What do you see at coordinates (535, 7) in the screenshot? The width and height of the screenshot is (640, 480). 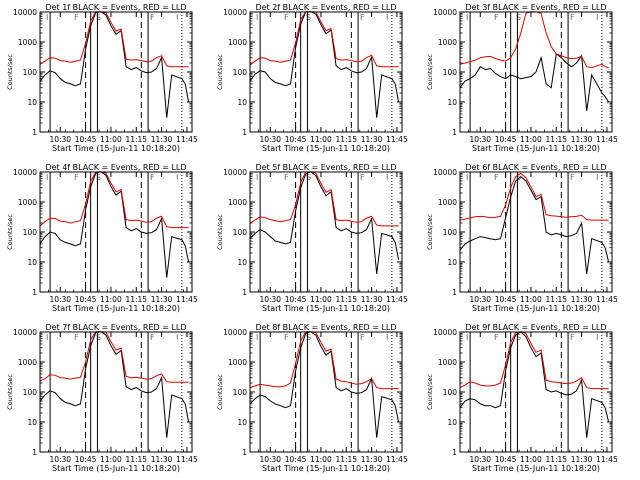 I see `panel-title: Det 3f BLACK = Events, RED = LLD` at bounding box center [535, 7].